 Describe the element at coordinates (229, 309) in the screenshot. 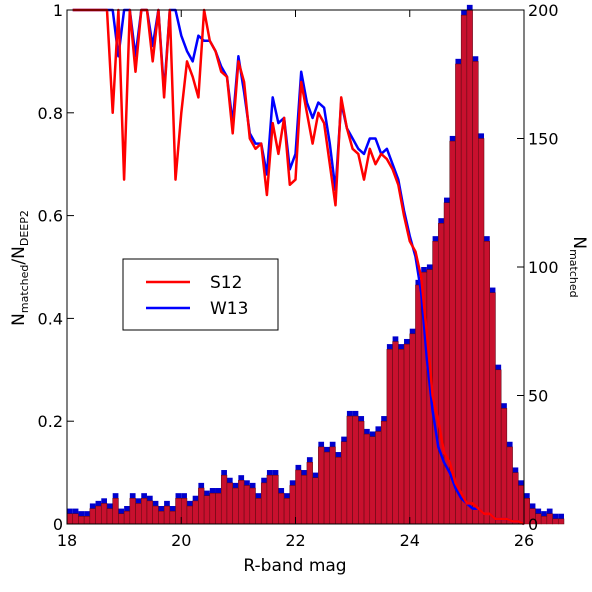

I see `legend-label-w13: W13` at that location.